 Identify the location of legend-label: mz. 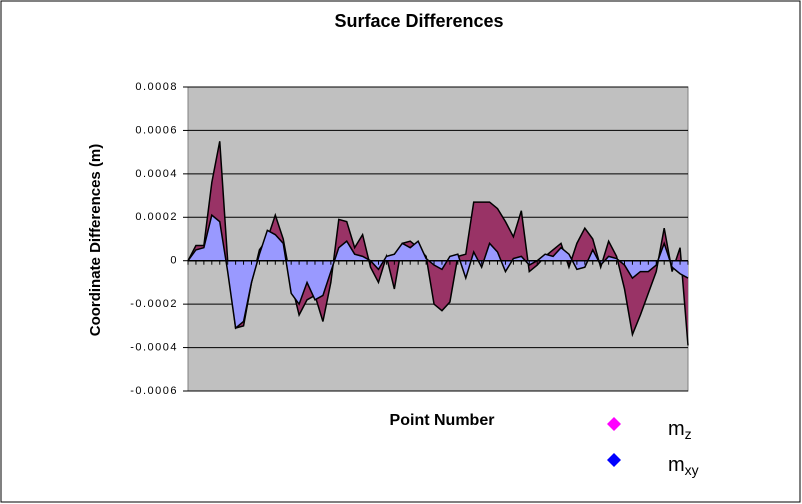
(680, 429).